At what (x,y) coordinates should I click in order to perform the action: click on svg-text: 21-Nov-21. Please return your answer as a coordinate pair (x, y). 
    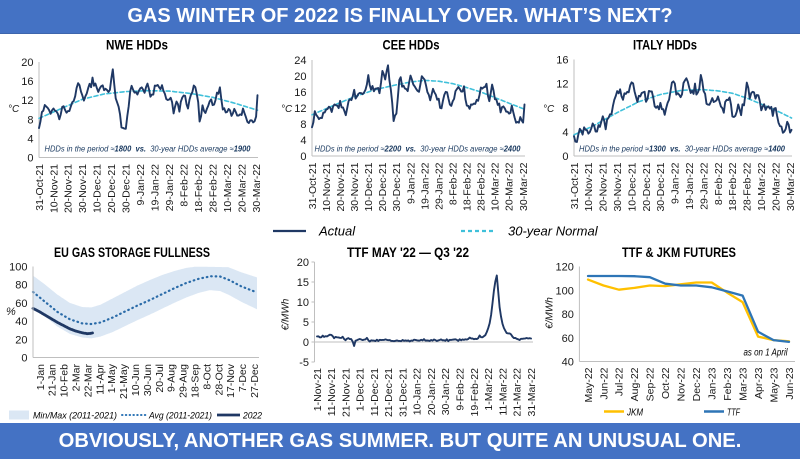
    Looking at the image, I should click on (346, 392).